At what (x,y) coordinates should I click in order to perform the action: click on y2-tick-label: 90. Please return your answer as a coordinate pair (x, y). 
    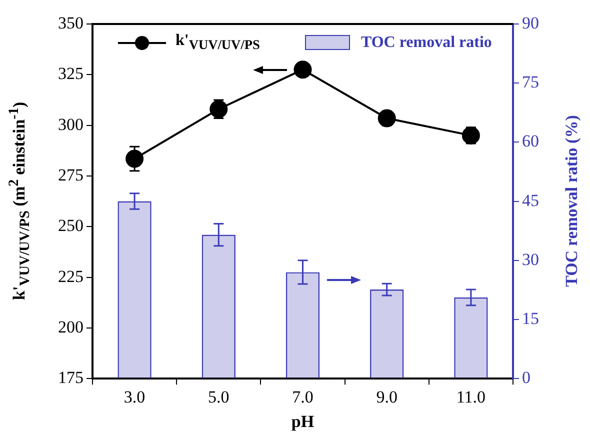
    Looking at the image, I should click on (530, 22).